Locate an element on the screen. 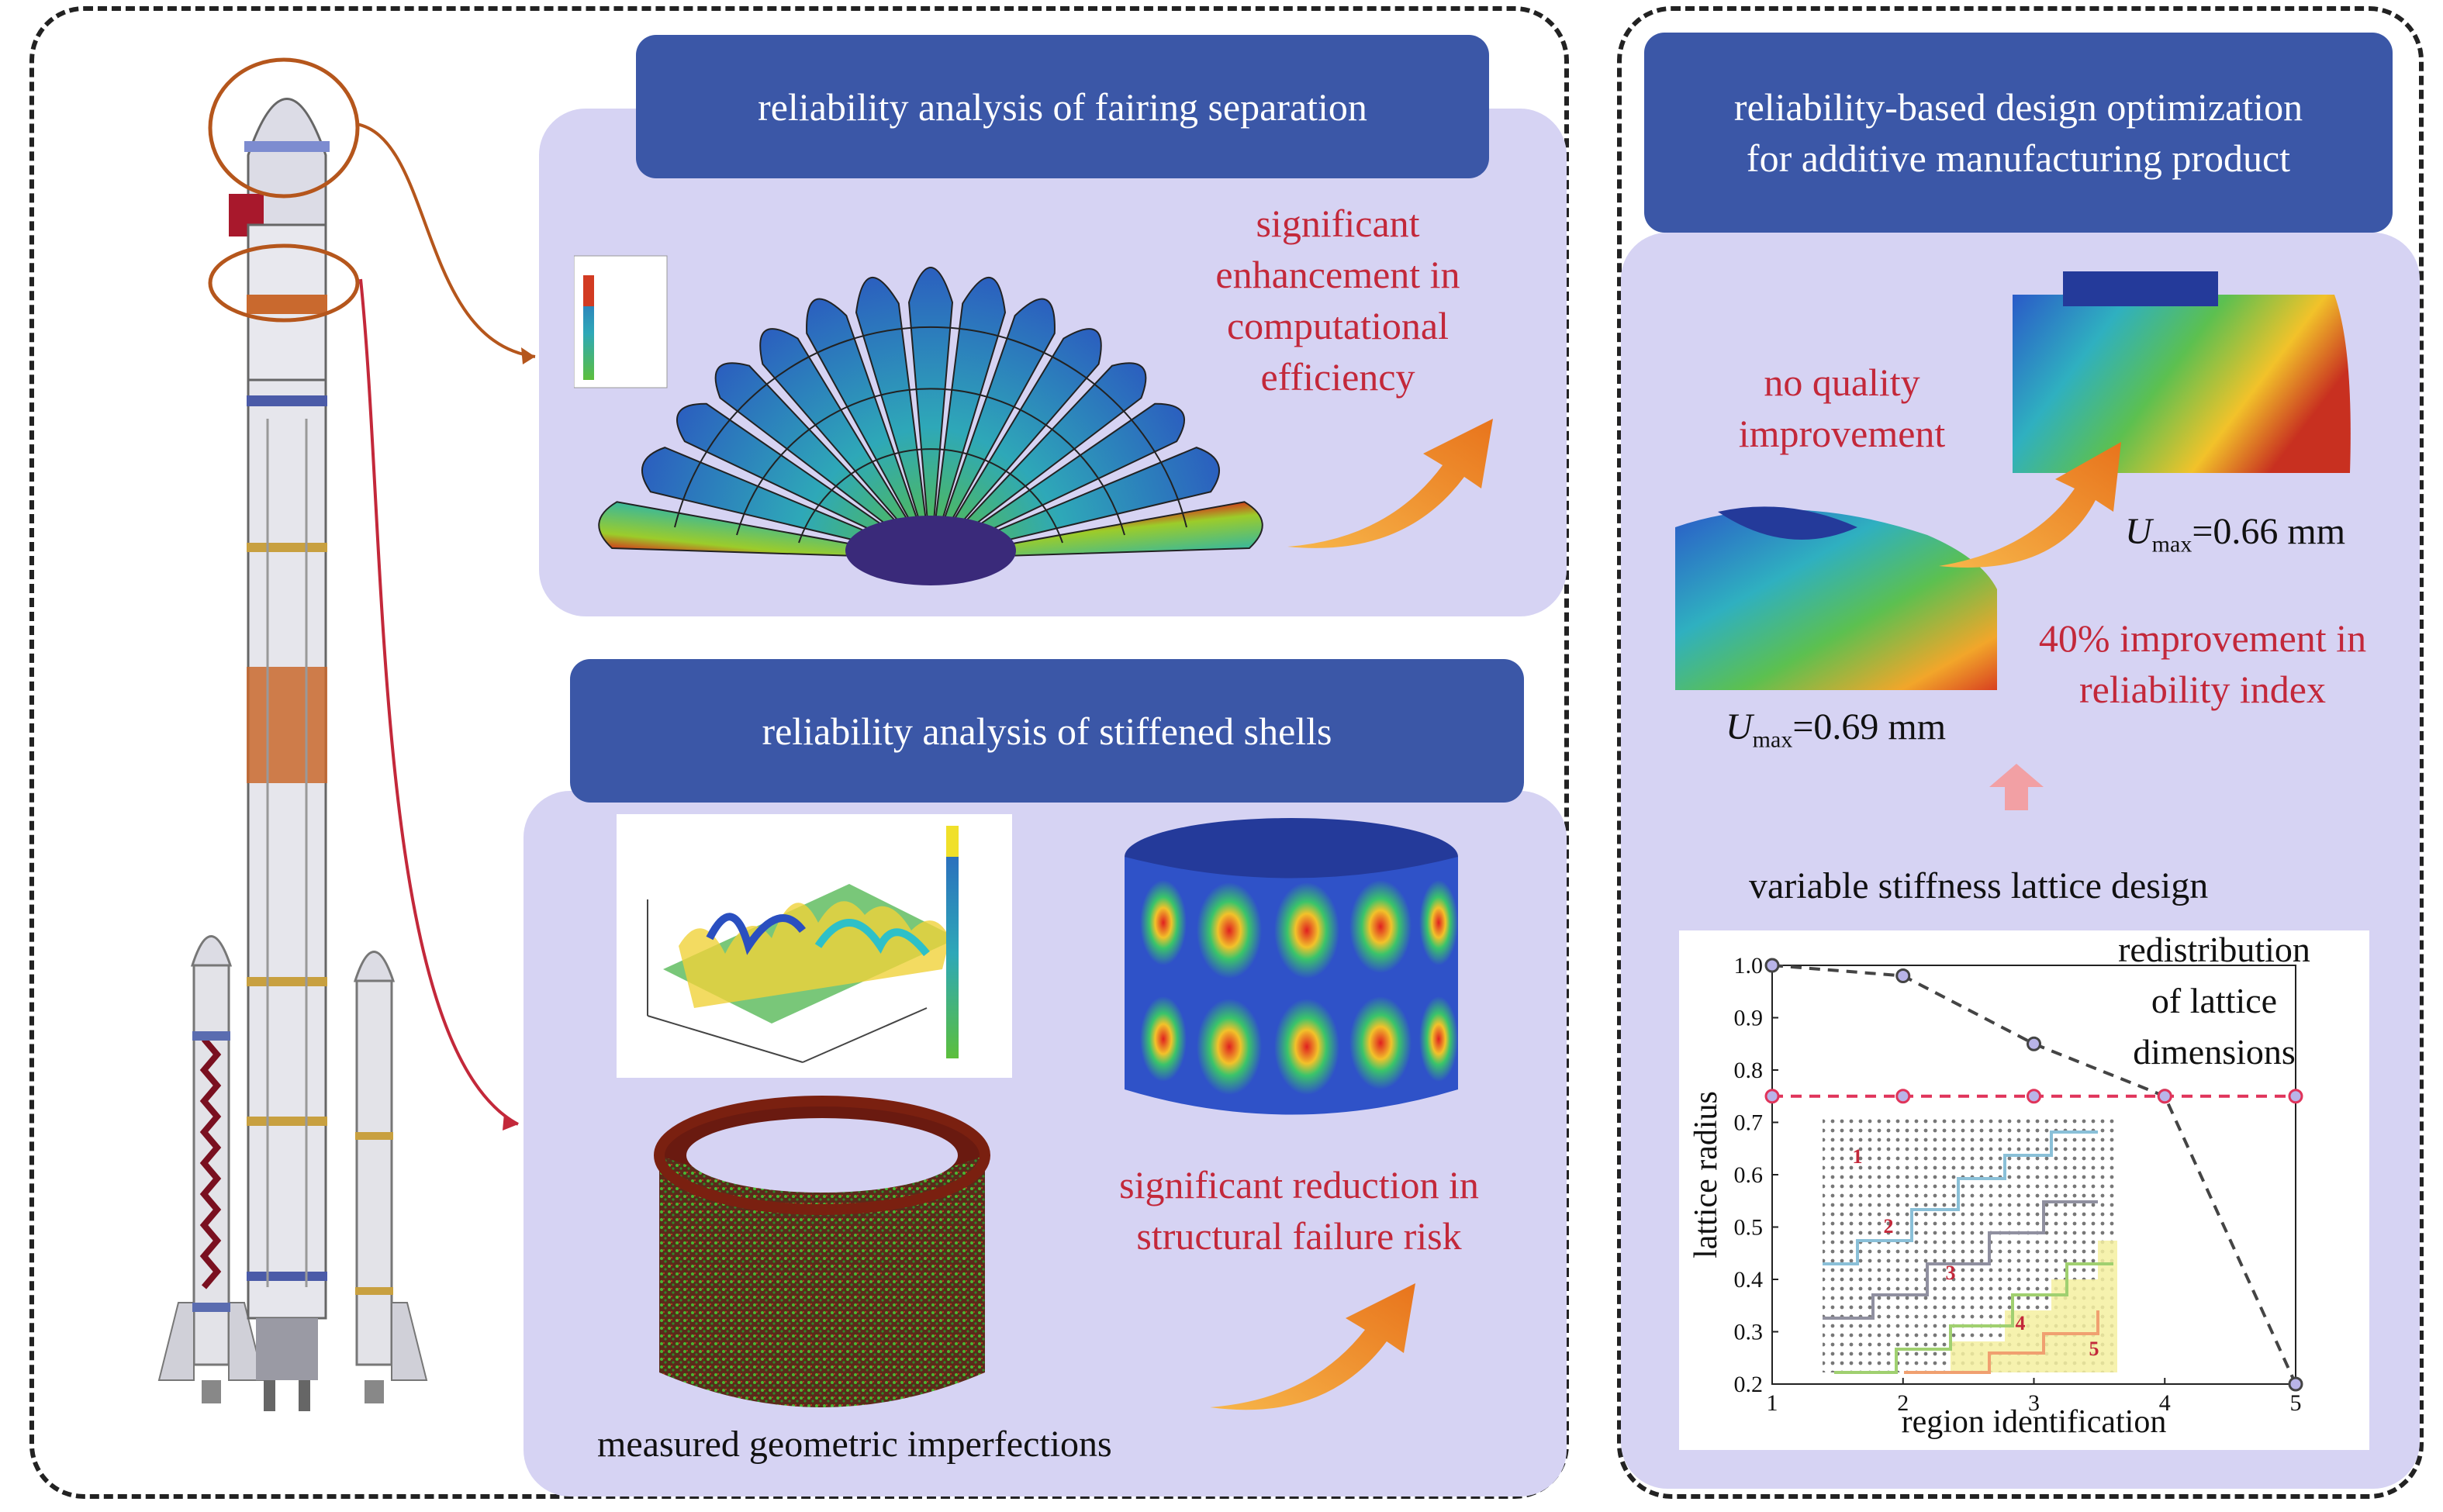 The image size is (2443, 1512). connector-to-shells is located at coordinates (439, 702).